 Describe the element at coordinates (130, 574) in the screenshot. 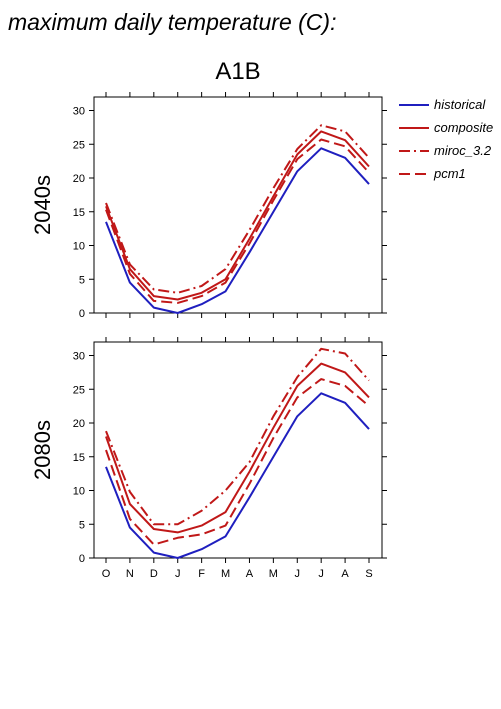

I see `x-tick-label: N` at that location.